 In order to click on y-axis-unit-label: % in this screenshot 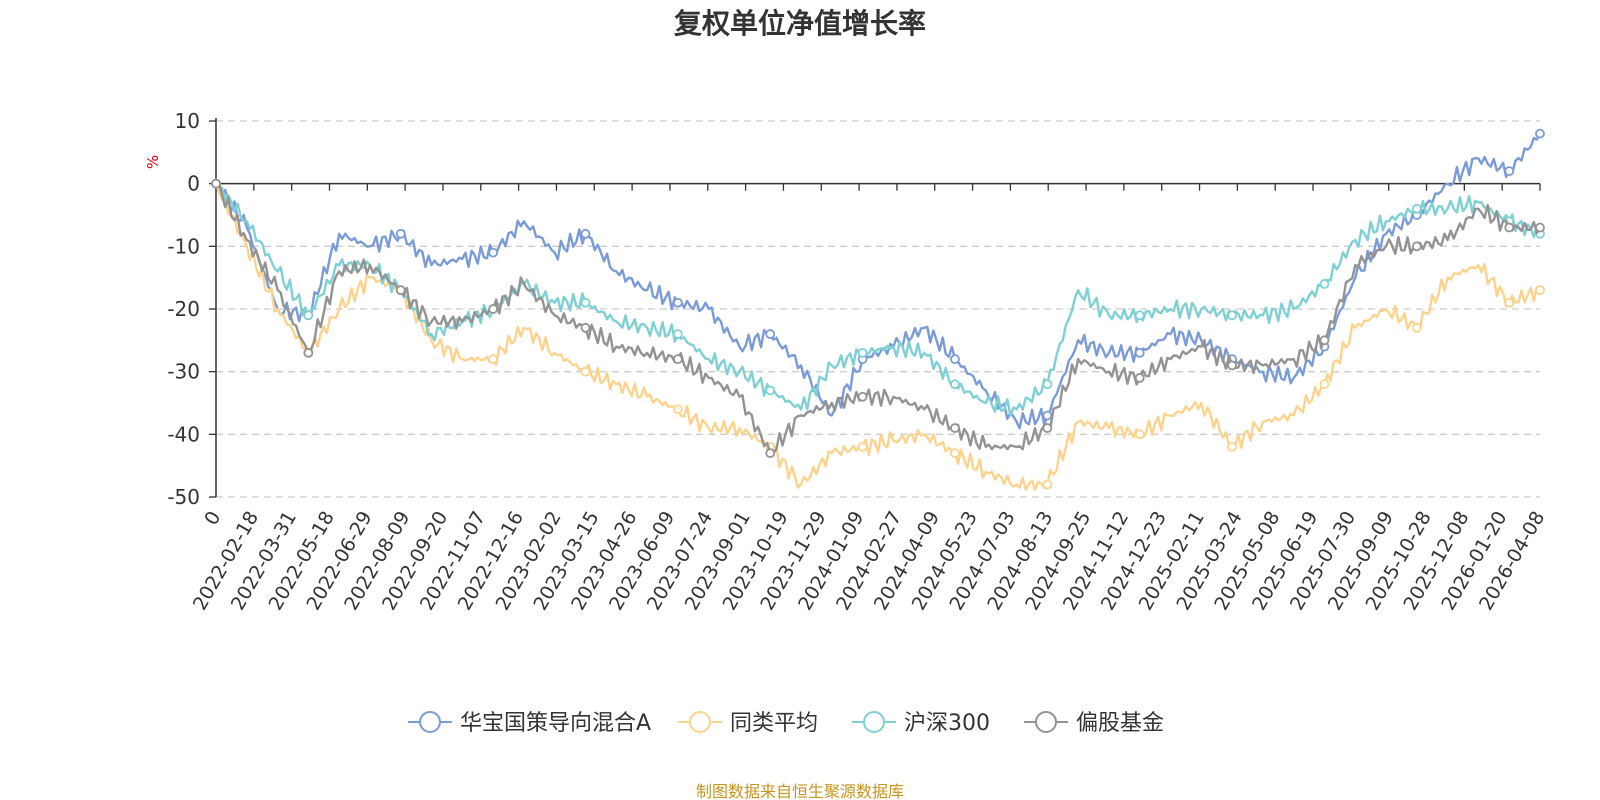, I will do `click(153, 162)`.